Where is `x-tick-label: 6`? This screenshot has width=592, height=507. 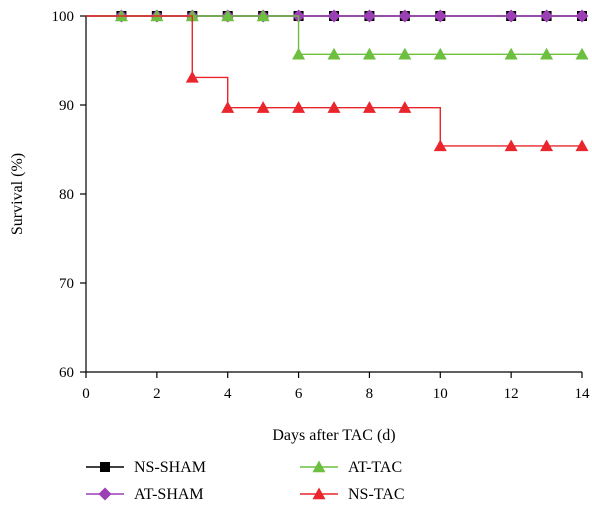
x-tick-label: 6 is located at coordinates (299, 394).